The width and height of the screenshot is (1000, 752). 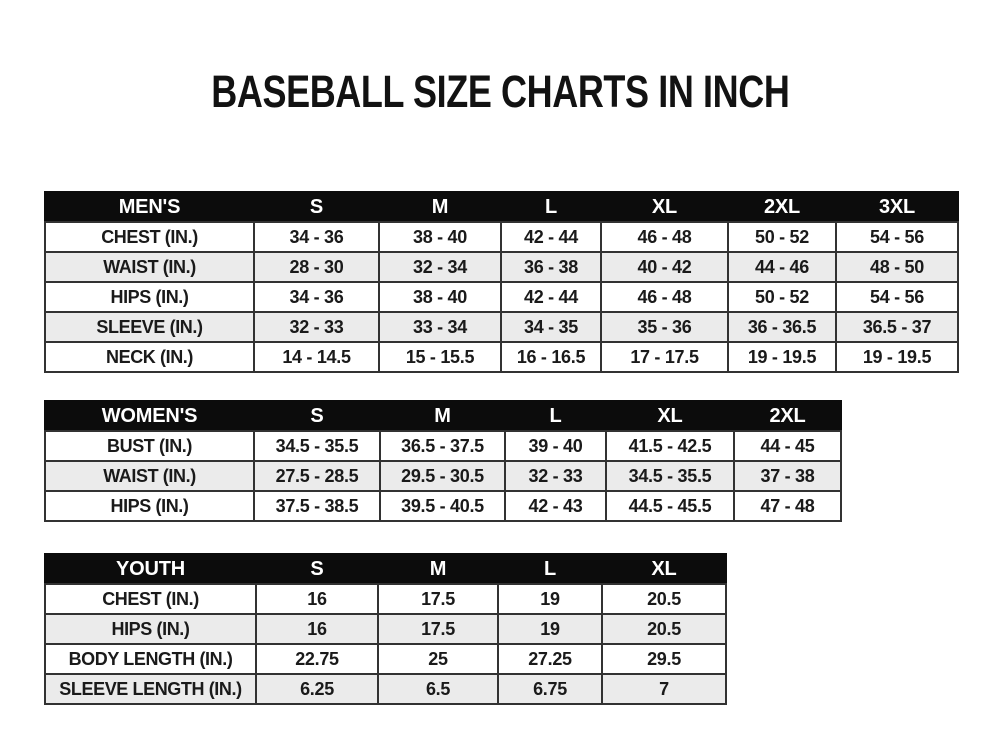 I want to click on table-row: HIPS (IN.) 16 17.5 19 20.5, so click(x=385, y=629).